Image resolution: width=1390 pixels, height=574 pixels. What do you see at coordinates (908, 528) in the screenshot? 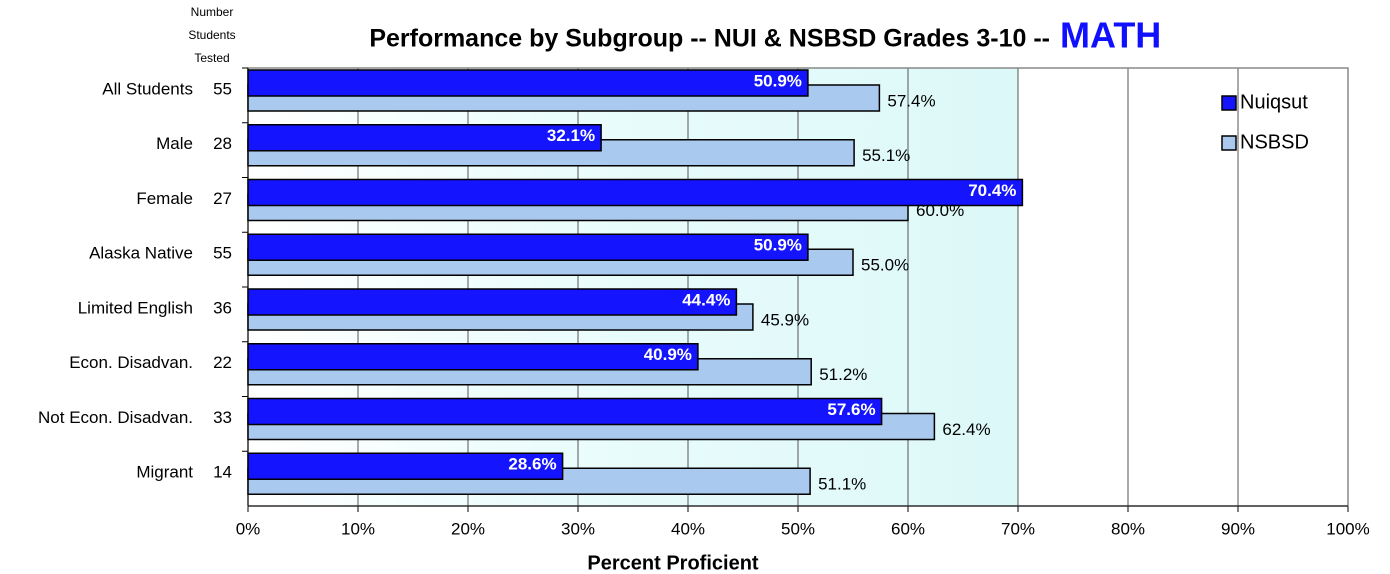
I see `x-tick-label: 60%` at bounding box center [908, 528].